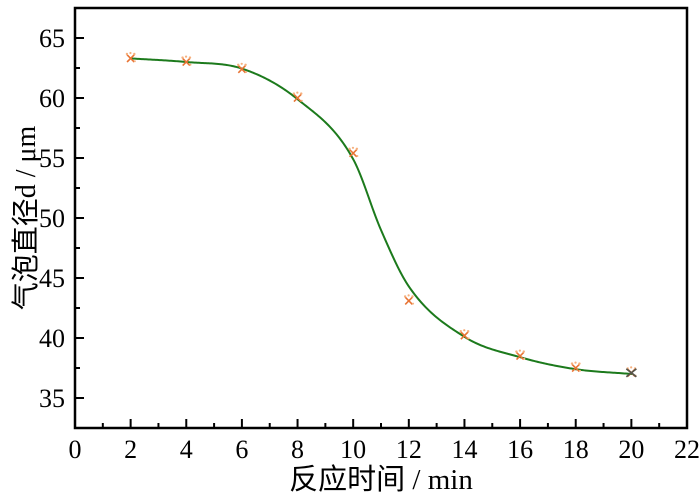  What do you see at coordinates (130, 449) in the screenshot?
I see `x-tick-label: 2` at bounding box center [130, 449].